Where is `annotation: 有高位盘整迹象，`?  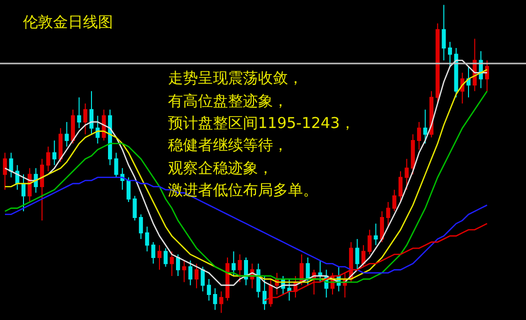
annotation: 有高位盘整迹象， is located at coordinates (228, 101).